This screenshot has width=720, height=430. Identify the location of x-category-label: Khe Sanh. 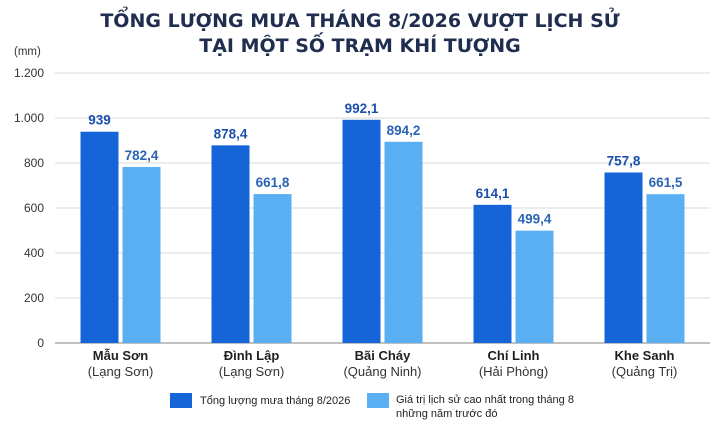
(645, 355).